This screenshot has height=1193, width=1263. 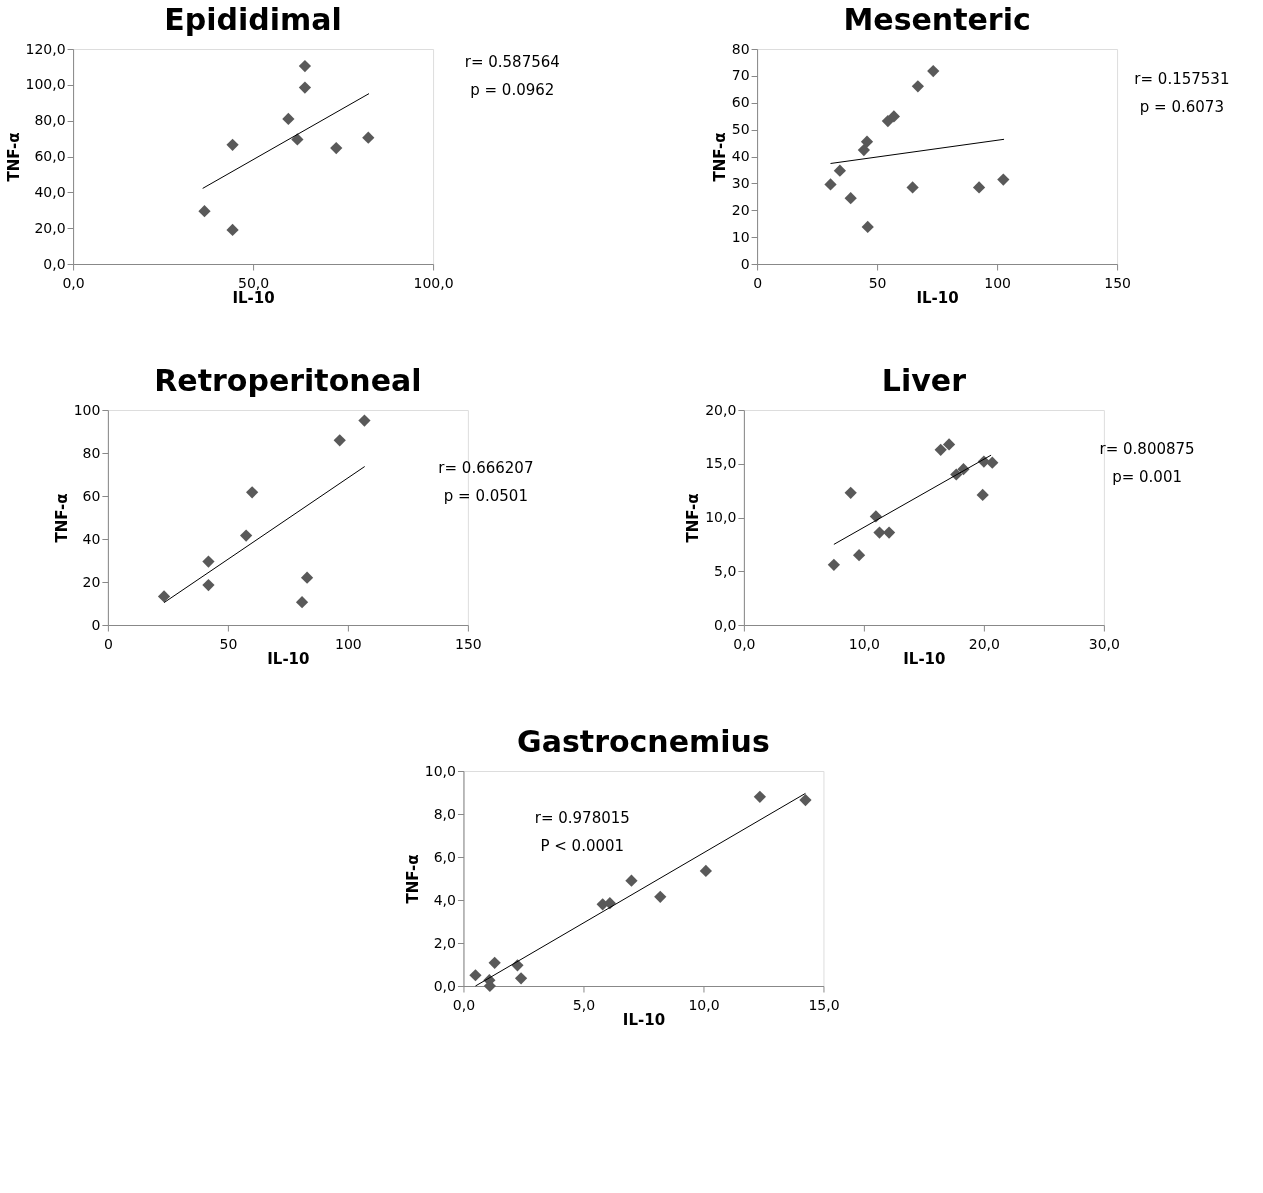 What do you see at coordinates (582, 818) in the screenshot?
I see `annotation: r= 0.978015` at bounding box center [582, 818].